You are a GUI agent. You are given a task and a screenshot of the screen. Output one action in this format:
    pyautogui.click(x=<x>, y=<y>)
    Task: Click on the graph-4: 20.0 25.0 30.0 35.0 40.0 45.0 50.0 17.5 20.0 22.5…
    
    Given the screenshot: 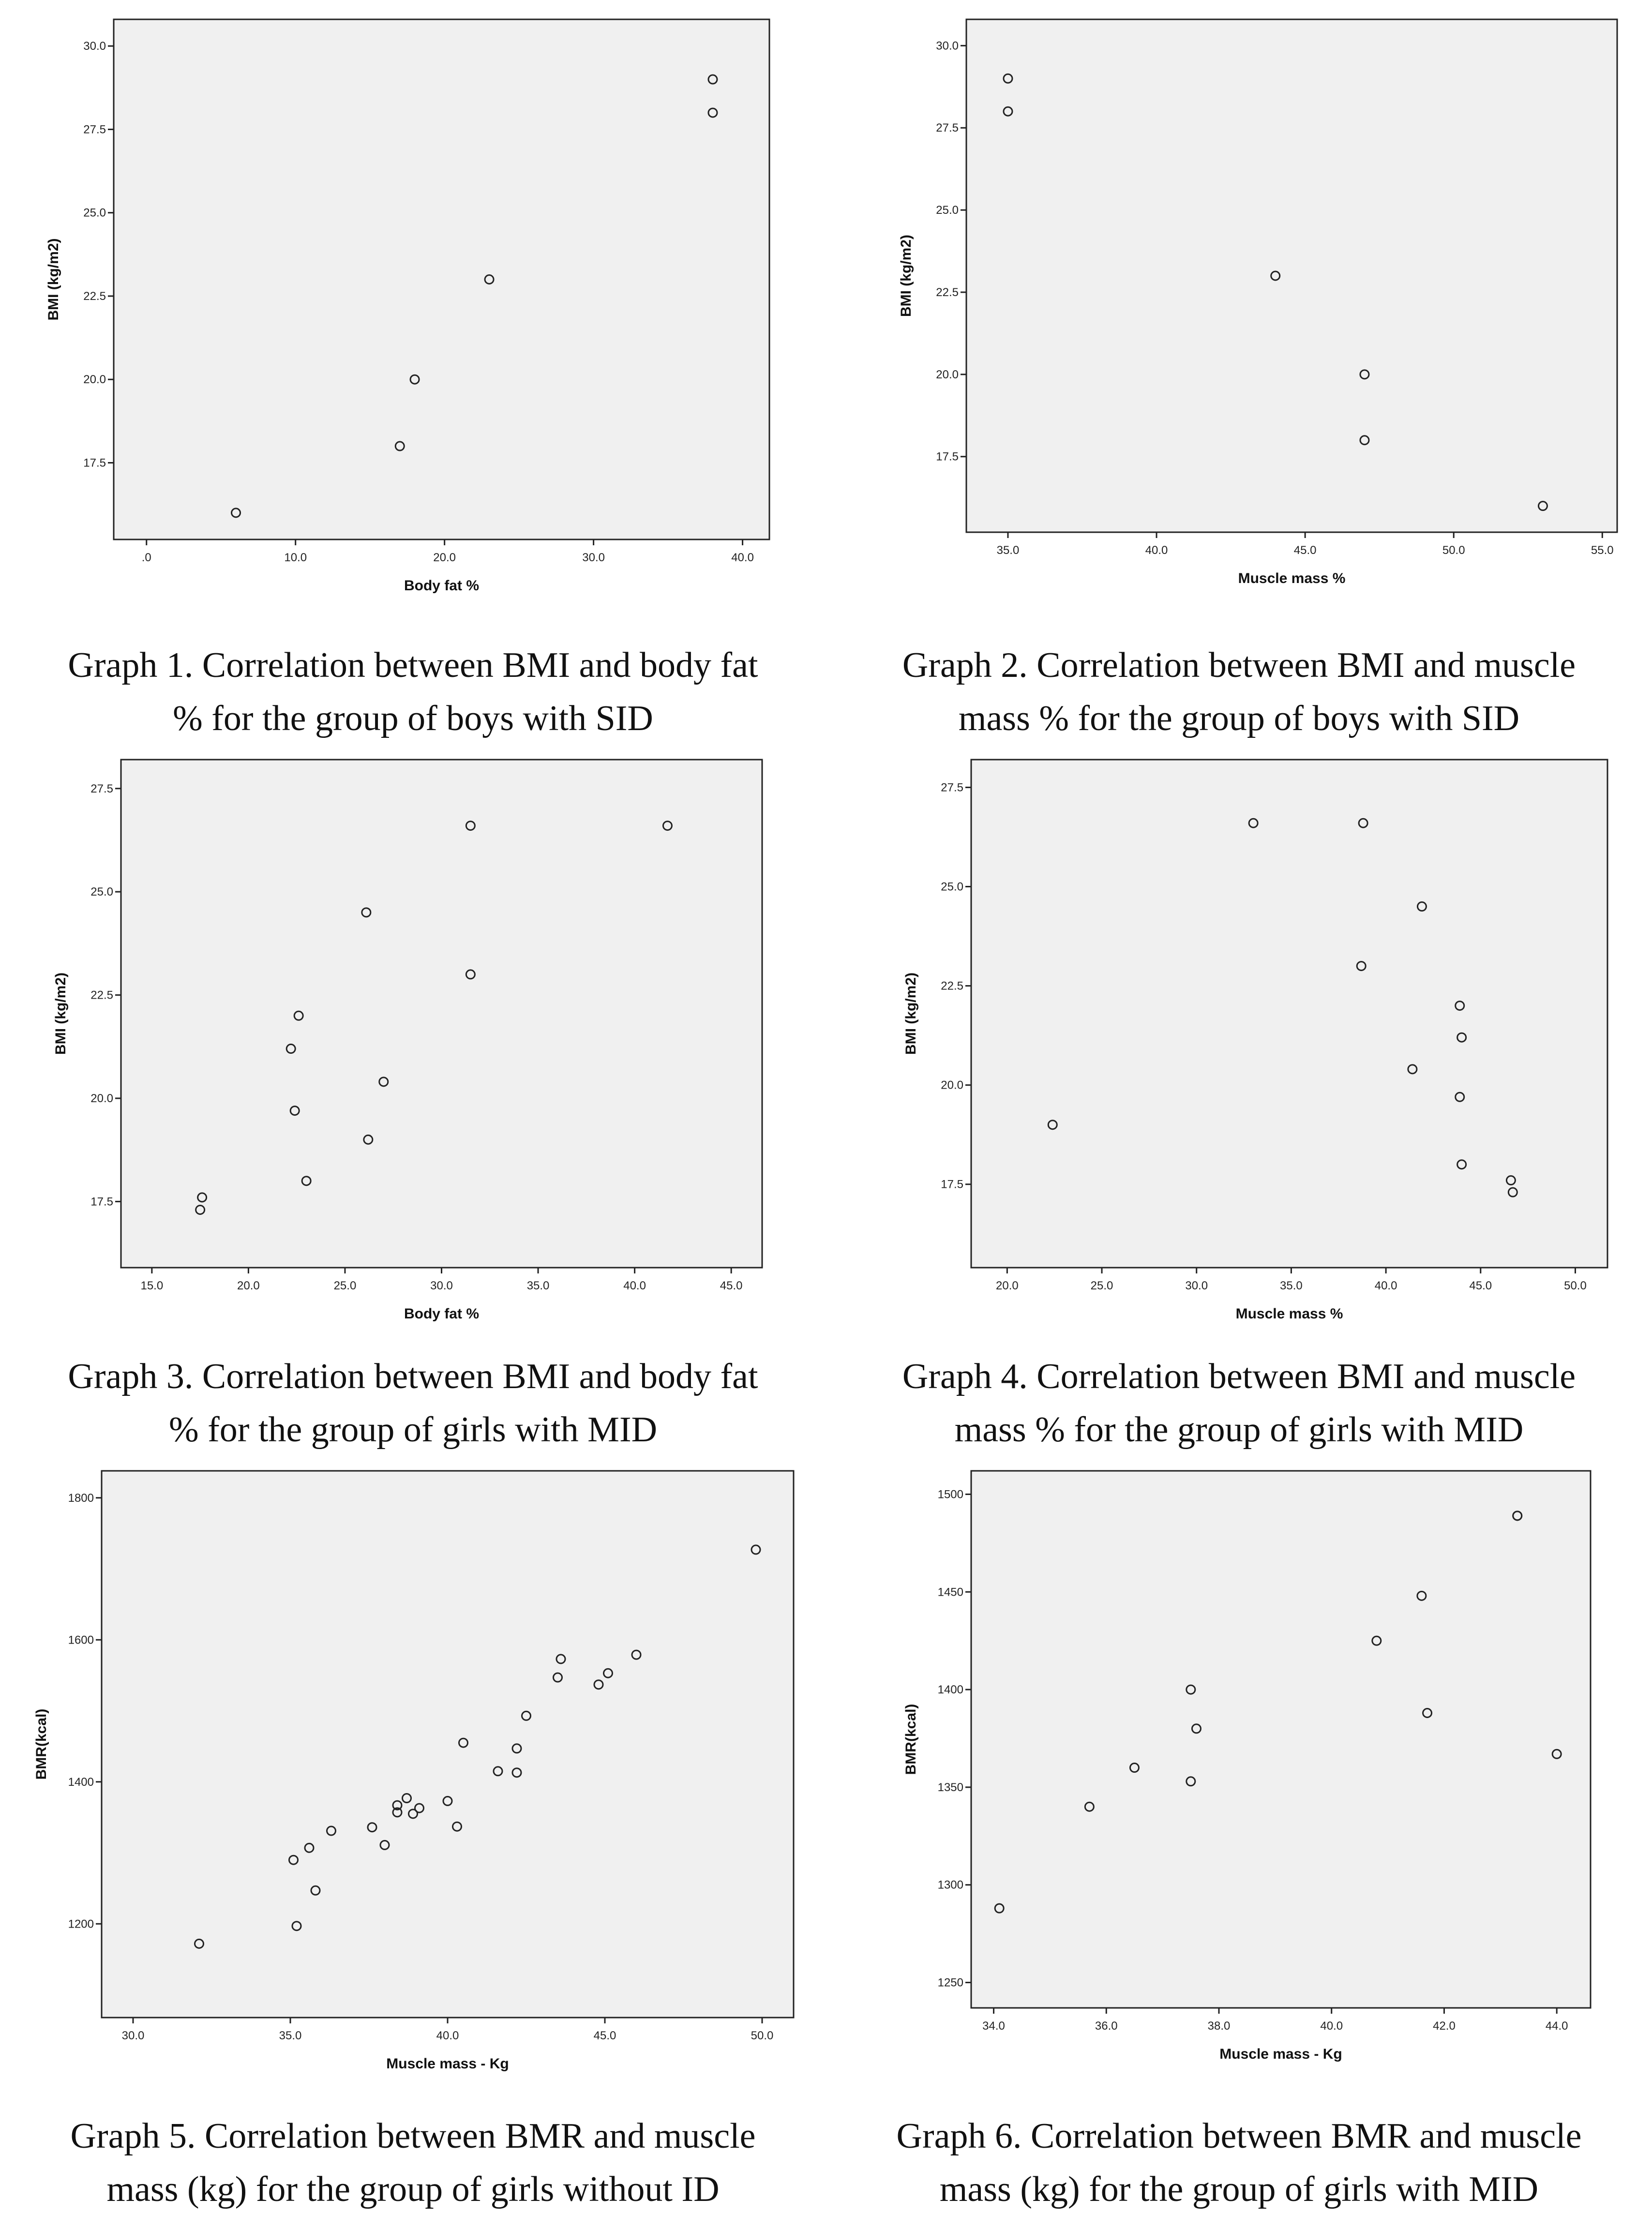 What is the action you would take?
    pyautogui.click(x=1256, y=1040)
    